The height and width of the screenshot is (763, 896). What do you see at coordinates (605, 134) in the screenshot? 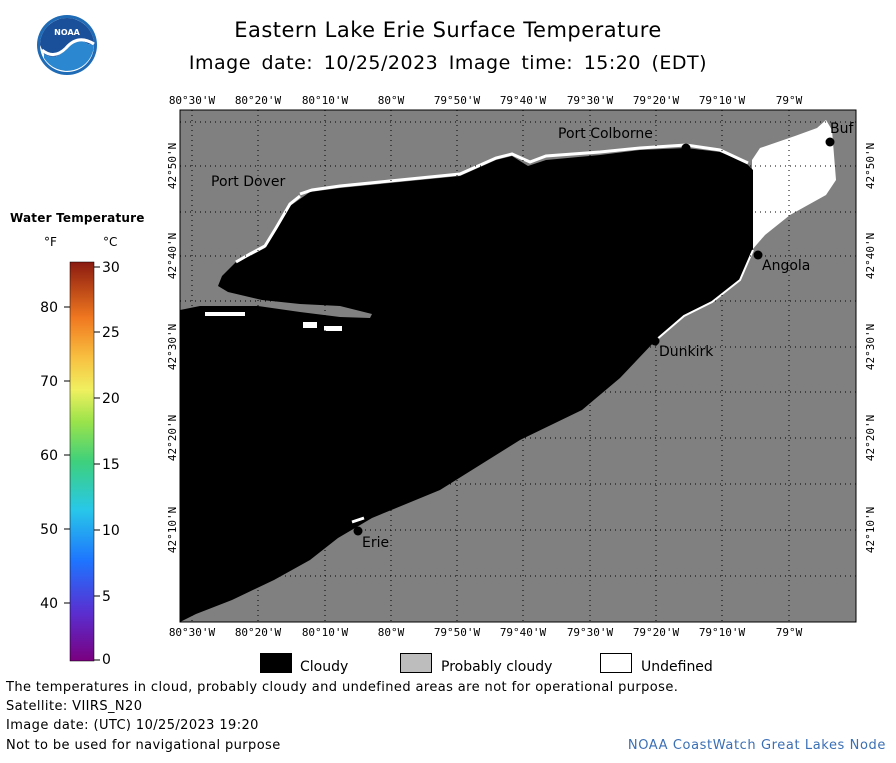
I see `city-label-port-colborne: Port Colborne` at bounding box center [605, 134].